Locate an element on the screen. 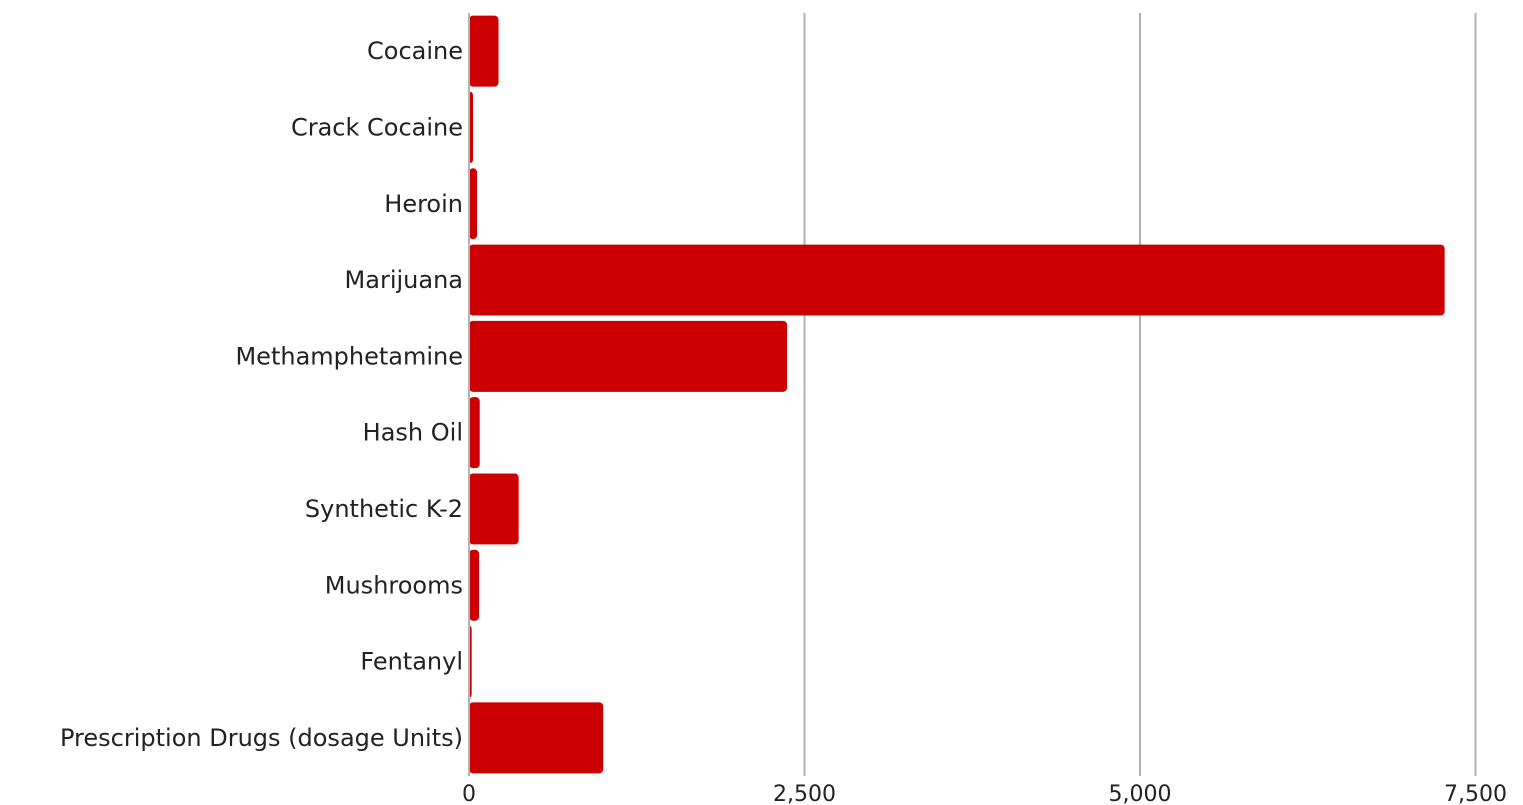  category-label: Prescription Drugs (dosage Units) is located at coordinates (261, 738).